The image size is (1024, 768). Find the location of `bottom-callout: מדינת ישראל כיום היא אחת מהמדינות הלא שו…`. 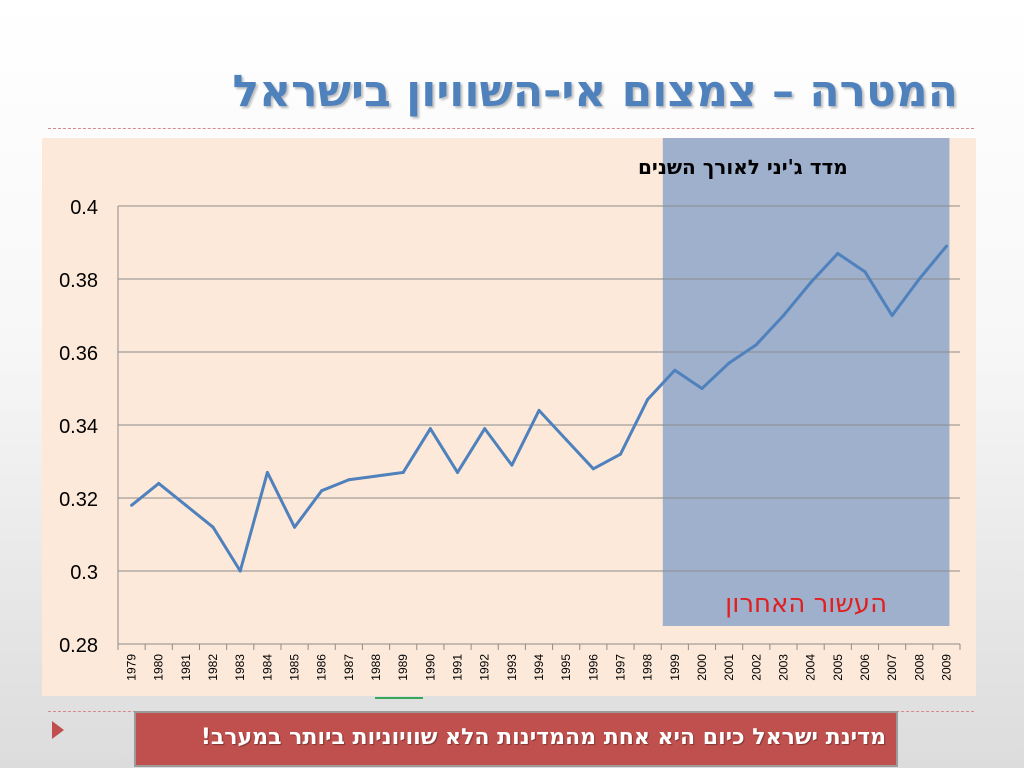

bottom-callout: מדינת ישראל כיום היא אחת מהמדינות הלא שו… is located at coordinates (516, 739).